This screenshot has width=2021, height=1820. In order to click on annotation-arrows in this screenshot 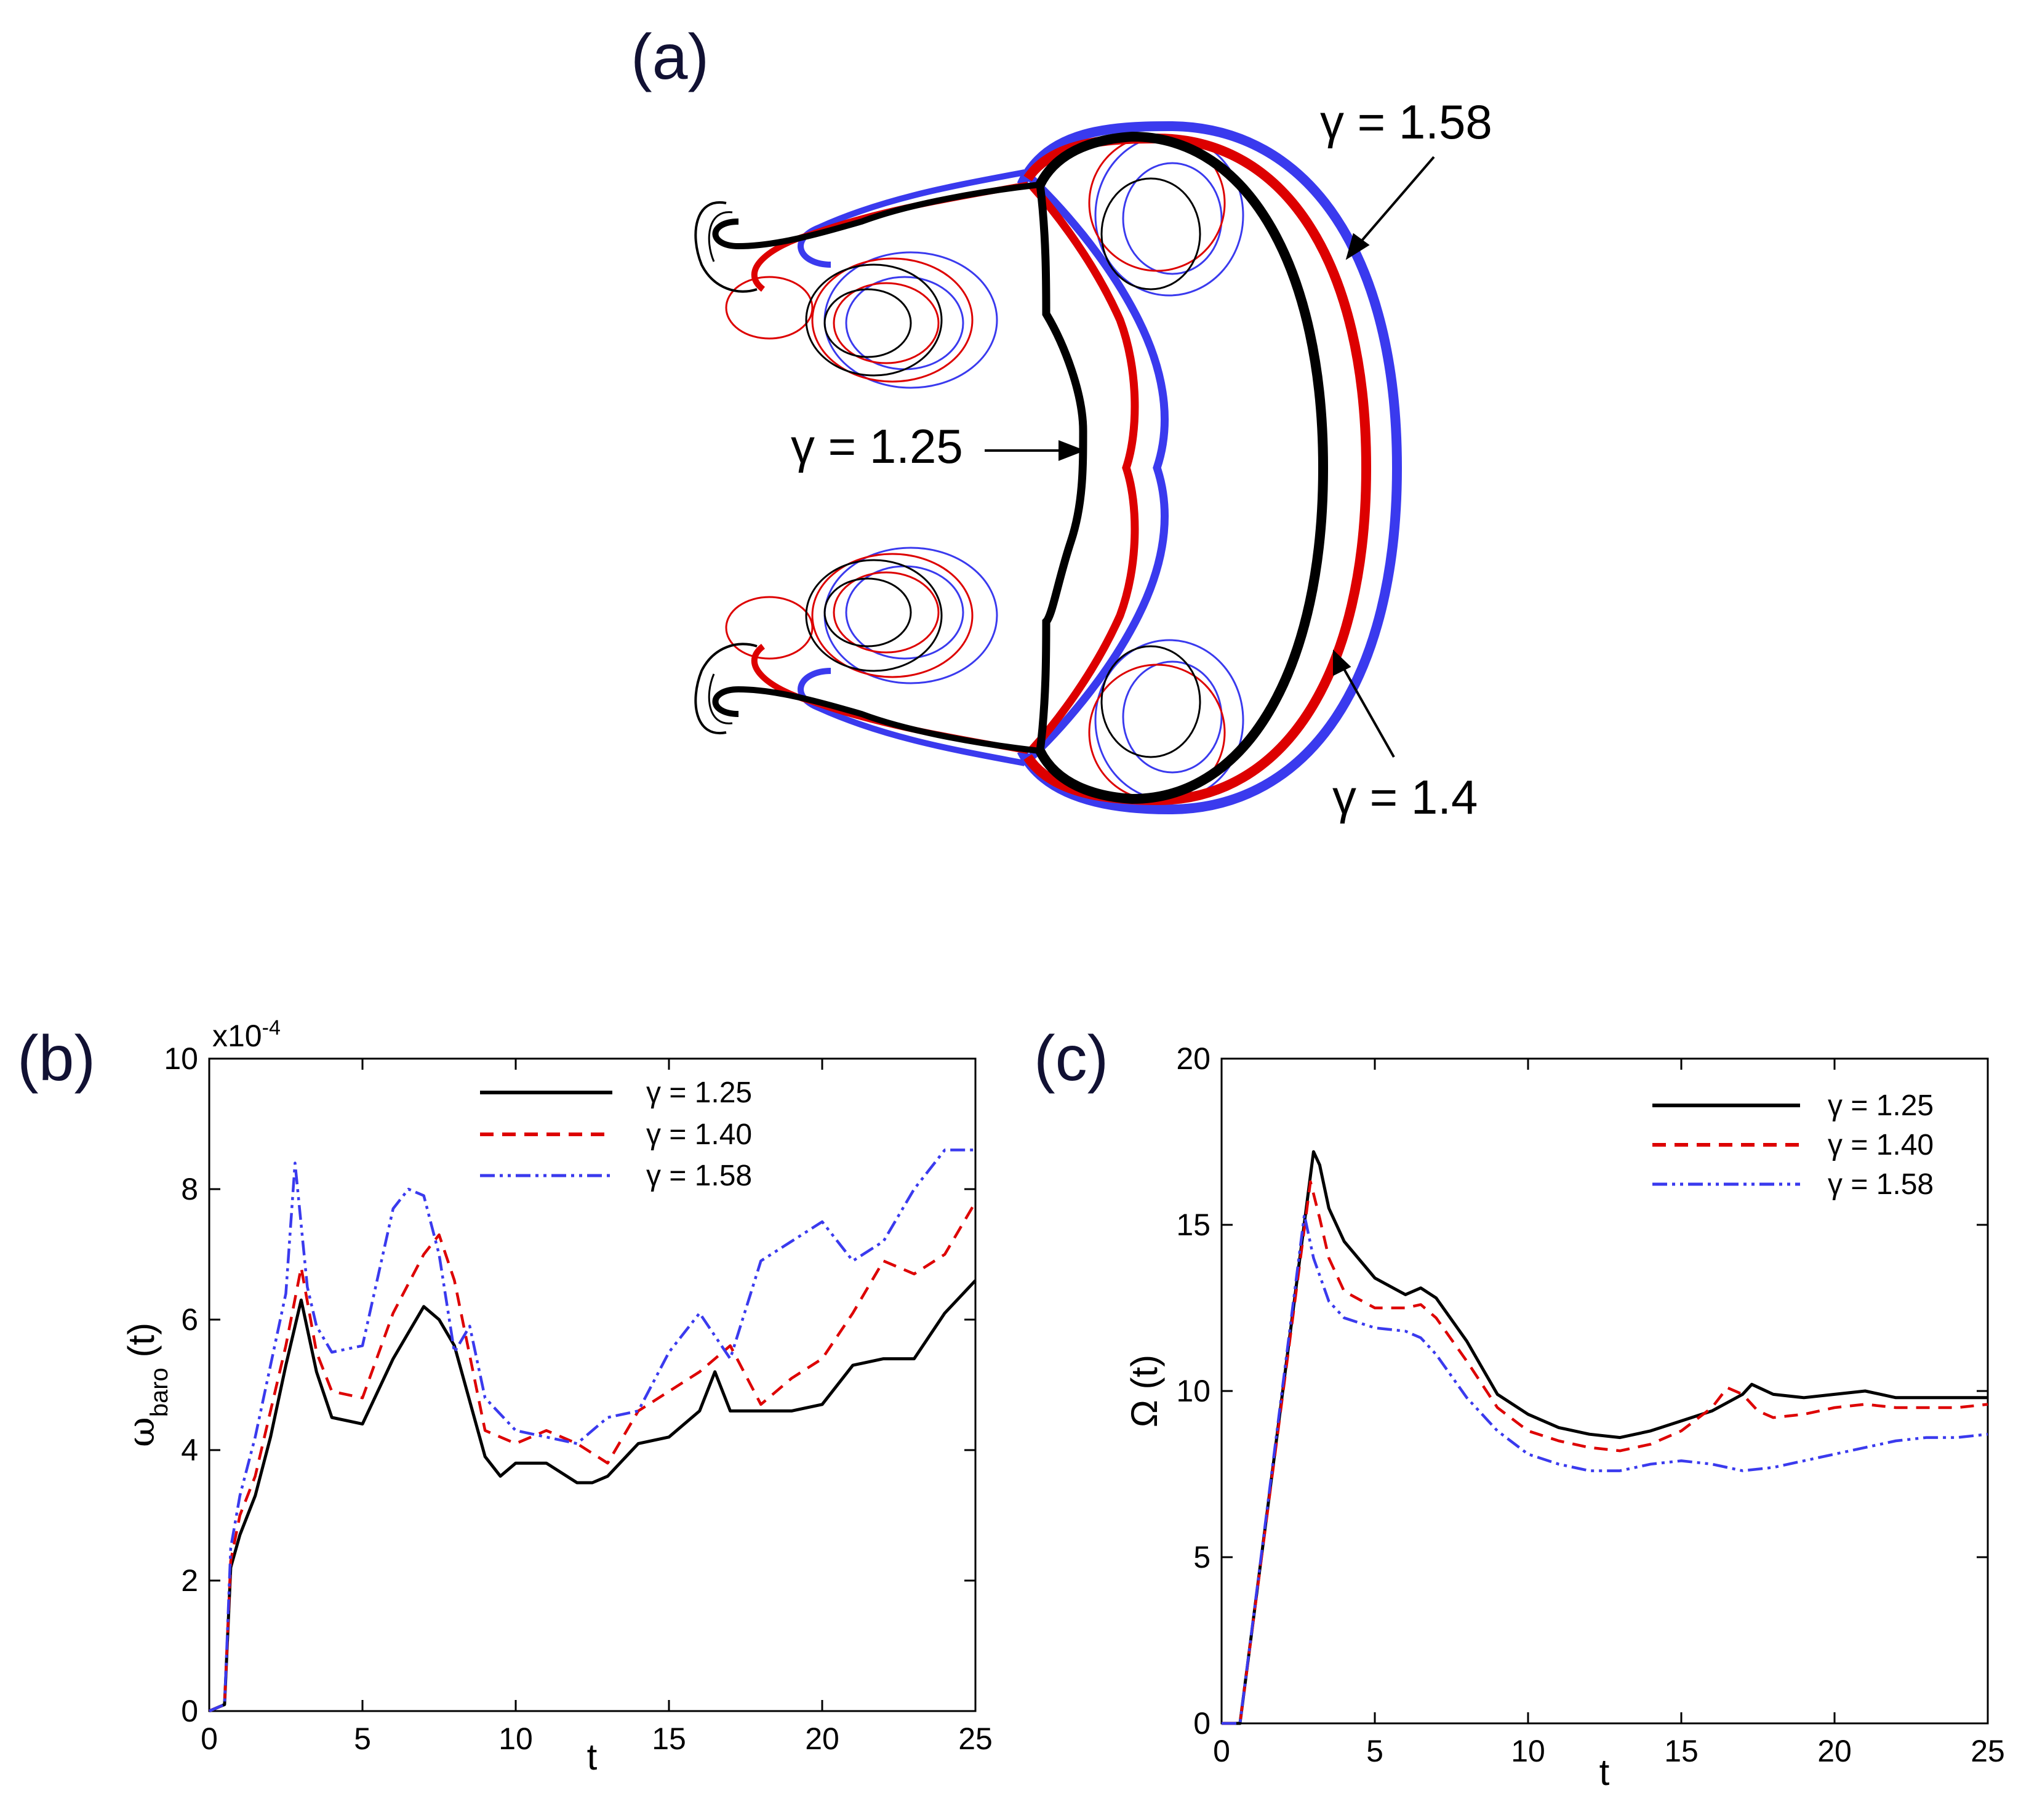, I will do `click(1210, 457)`.